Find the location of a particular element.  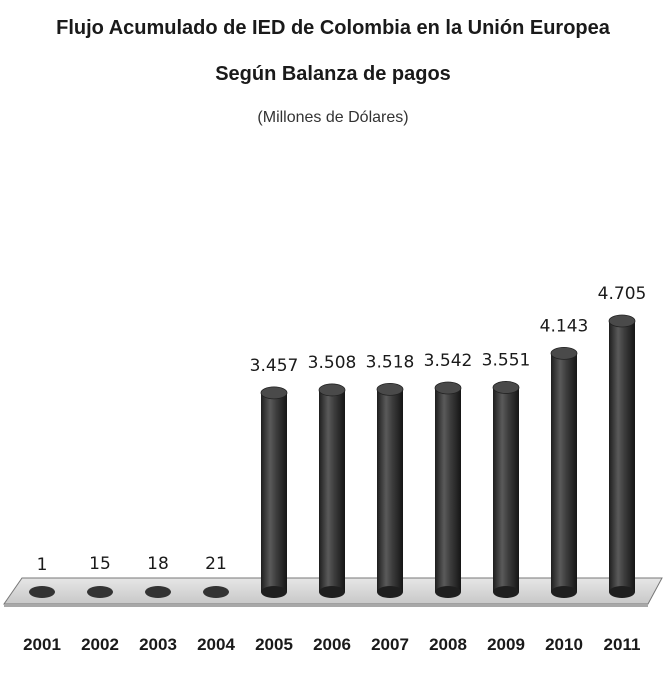

bar-2004 is located at coordinates (216, 592).